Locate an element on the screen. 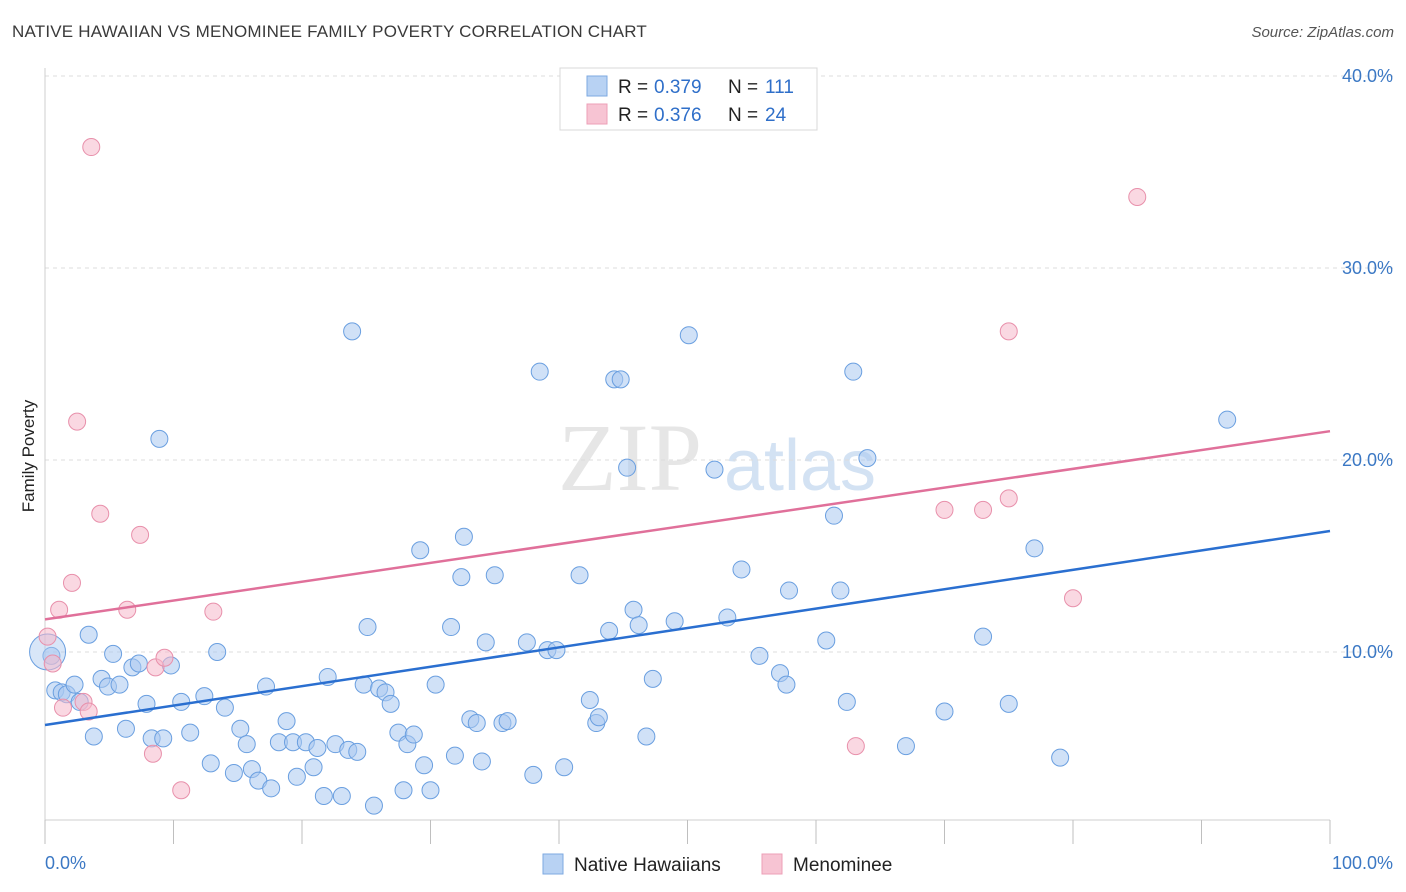 This screenshot has height=892, width=1406. y-tick-label: 30.0% is located at coordinates (1367, 268).